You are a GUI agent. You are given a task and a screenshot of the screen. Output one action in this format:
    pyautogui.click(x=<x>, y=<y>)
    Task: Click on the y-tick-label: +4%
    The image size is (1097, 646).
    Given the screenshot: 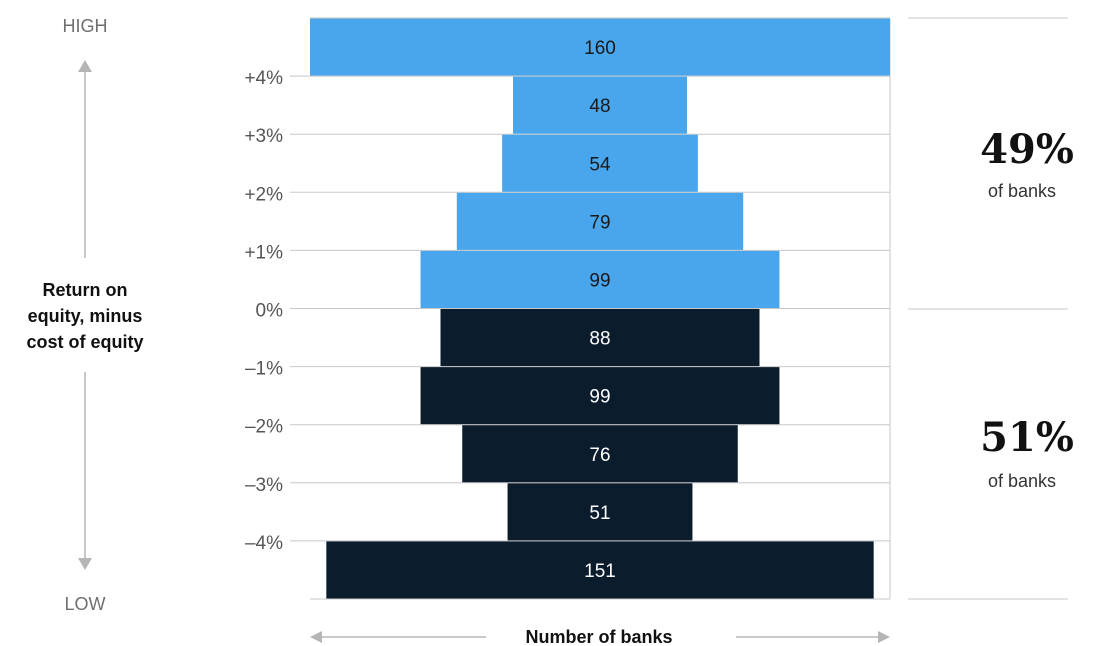 What is the action you would take?
    pyautogui.click(x=263, y=78)
    